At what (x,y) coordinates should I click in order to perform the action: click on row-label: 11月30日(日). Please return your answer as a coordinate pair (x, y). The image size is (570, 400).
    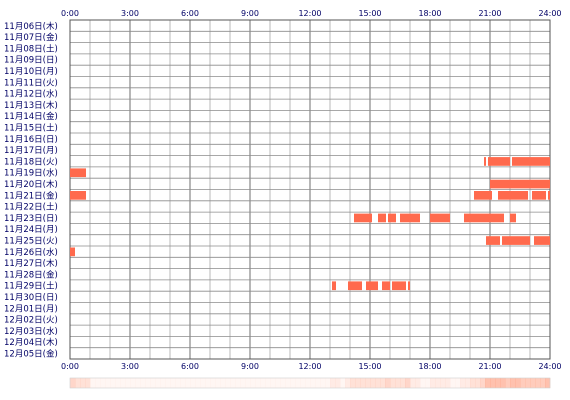
    Looking at the image, I should click on (31, 298).